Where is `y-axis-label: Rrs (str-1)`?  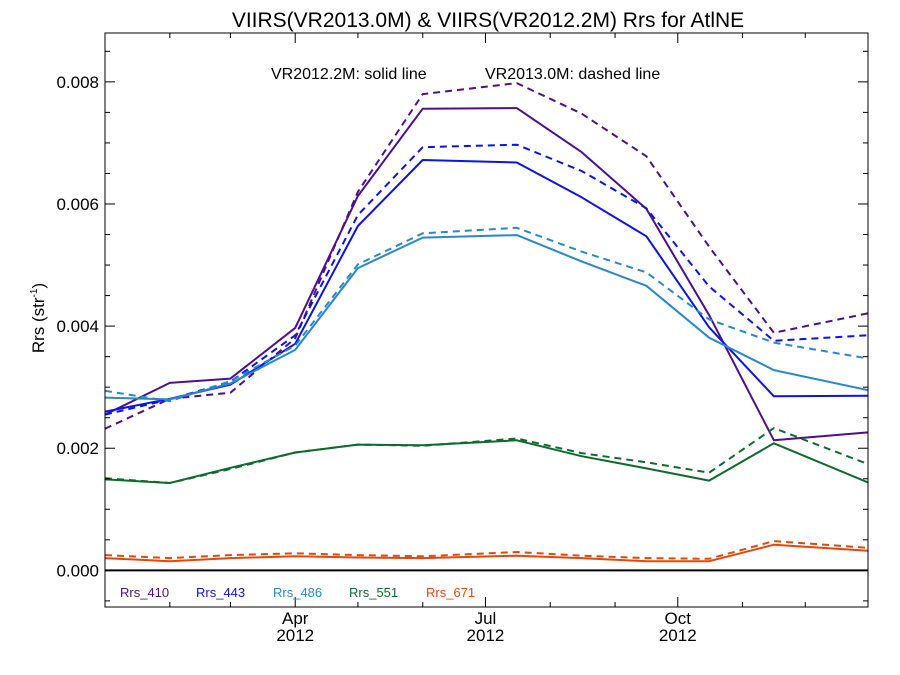
y-axis-label: Rrs (str-1) is located at coordinates (38, 318).